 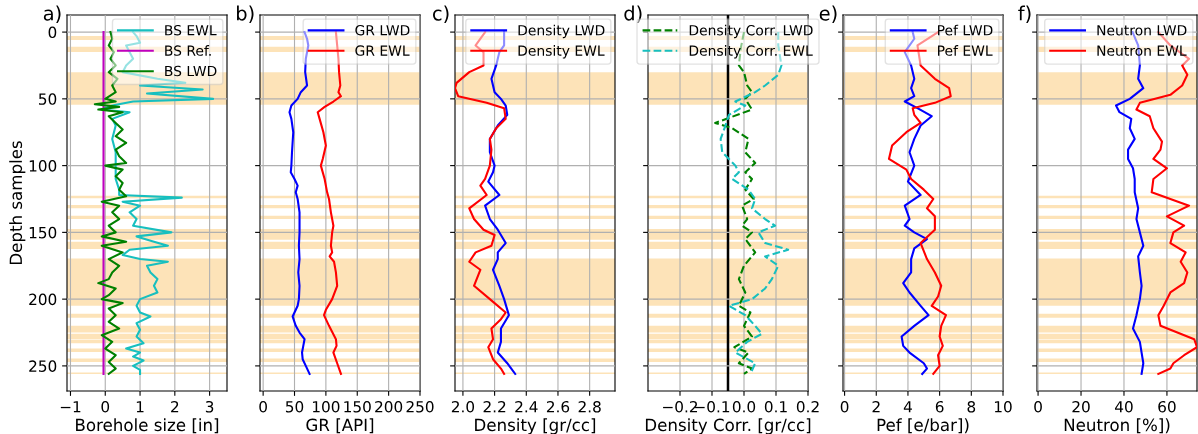 I want to click on x-axis-title: Density [gr/cc], so click(x=535, y=426).